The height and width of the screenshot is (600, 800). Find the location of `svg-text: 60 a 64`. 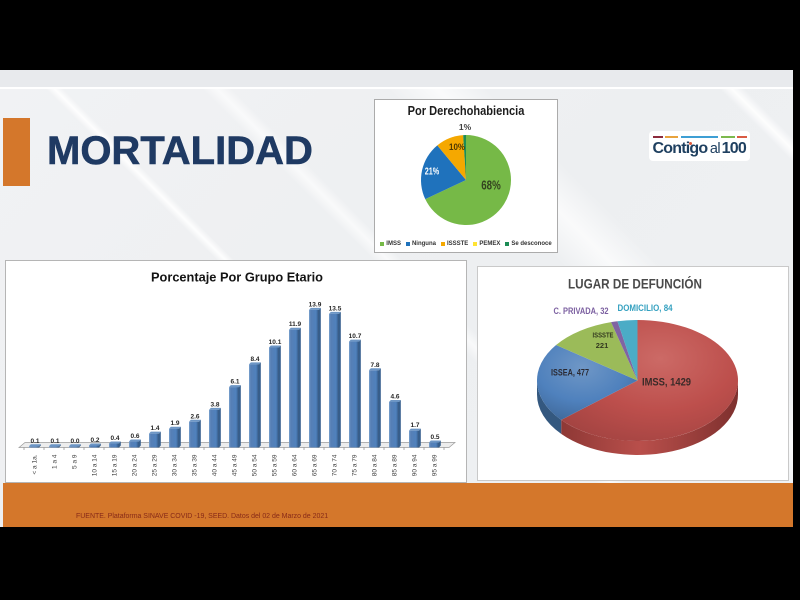

svg-text: 60 a 64 is located at coordinates (295, 465).